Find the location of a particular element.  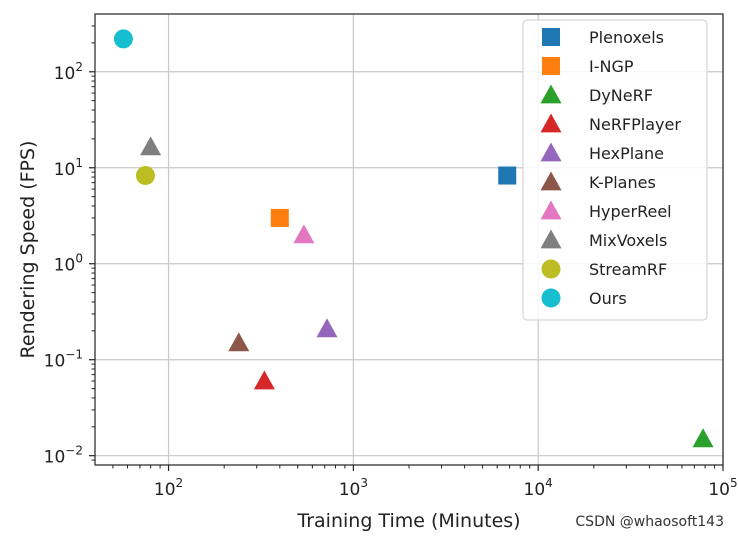

x-tick-exponent: 5 is located at coordinates (734, 483).